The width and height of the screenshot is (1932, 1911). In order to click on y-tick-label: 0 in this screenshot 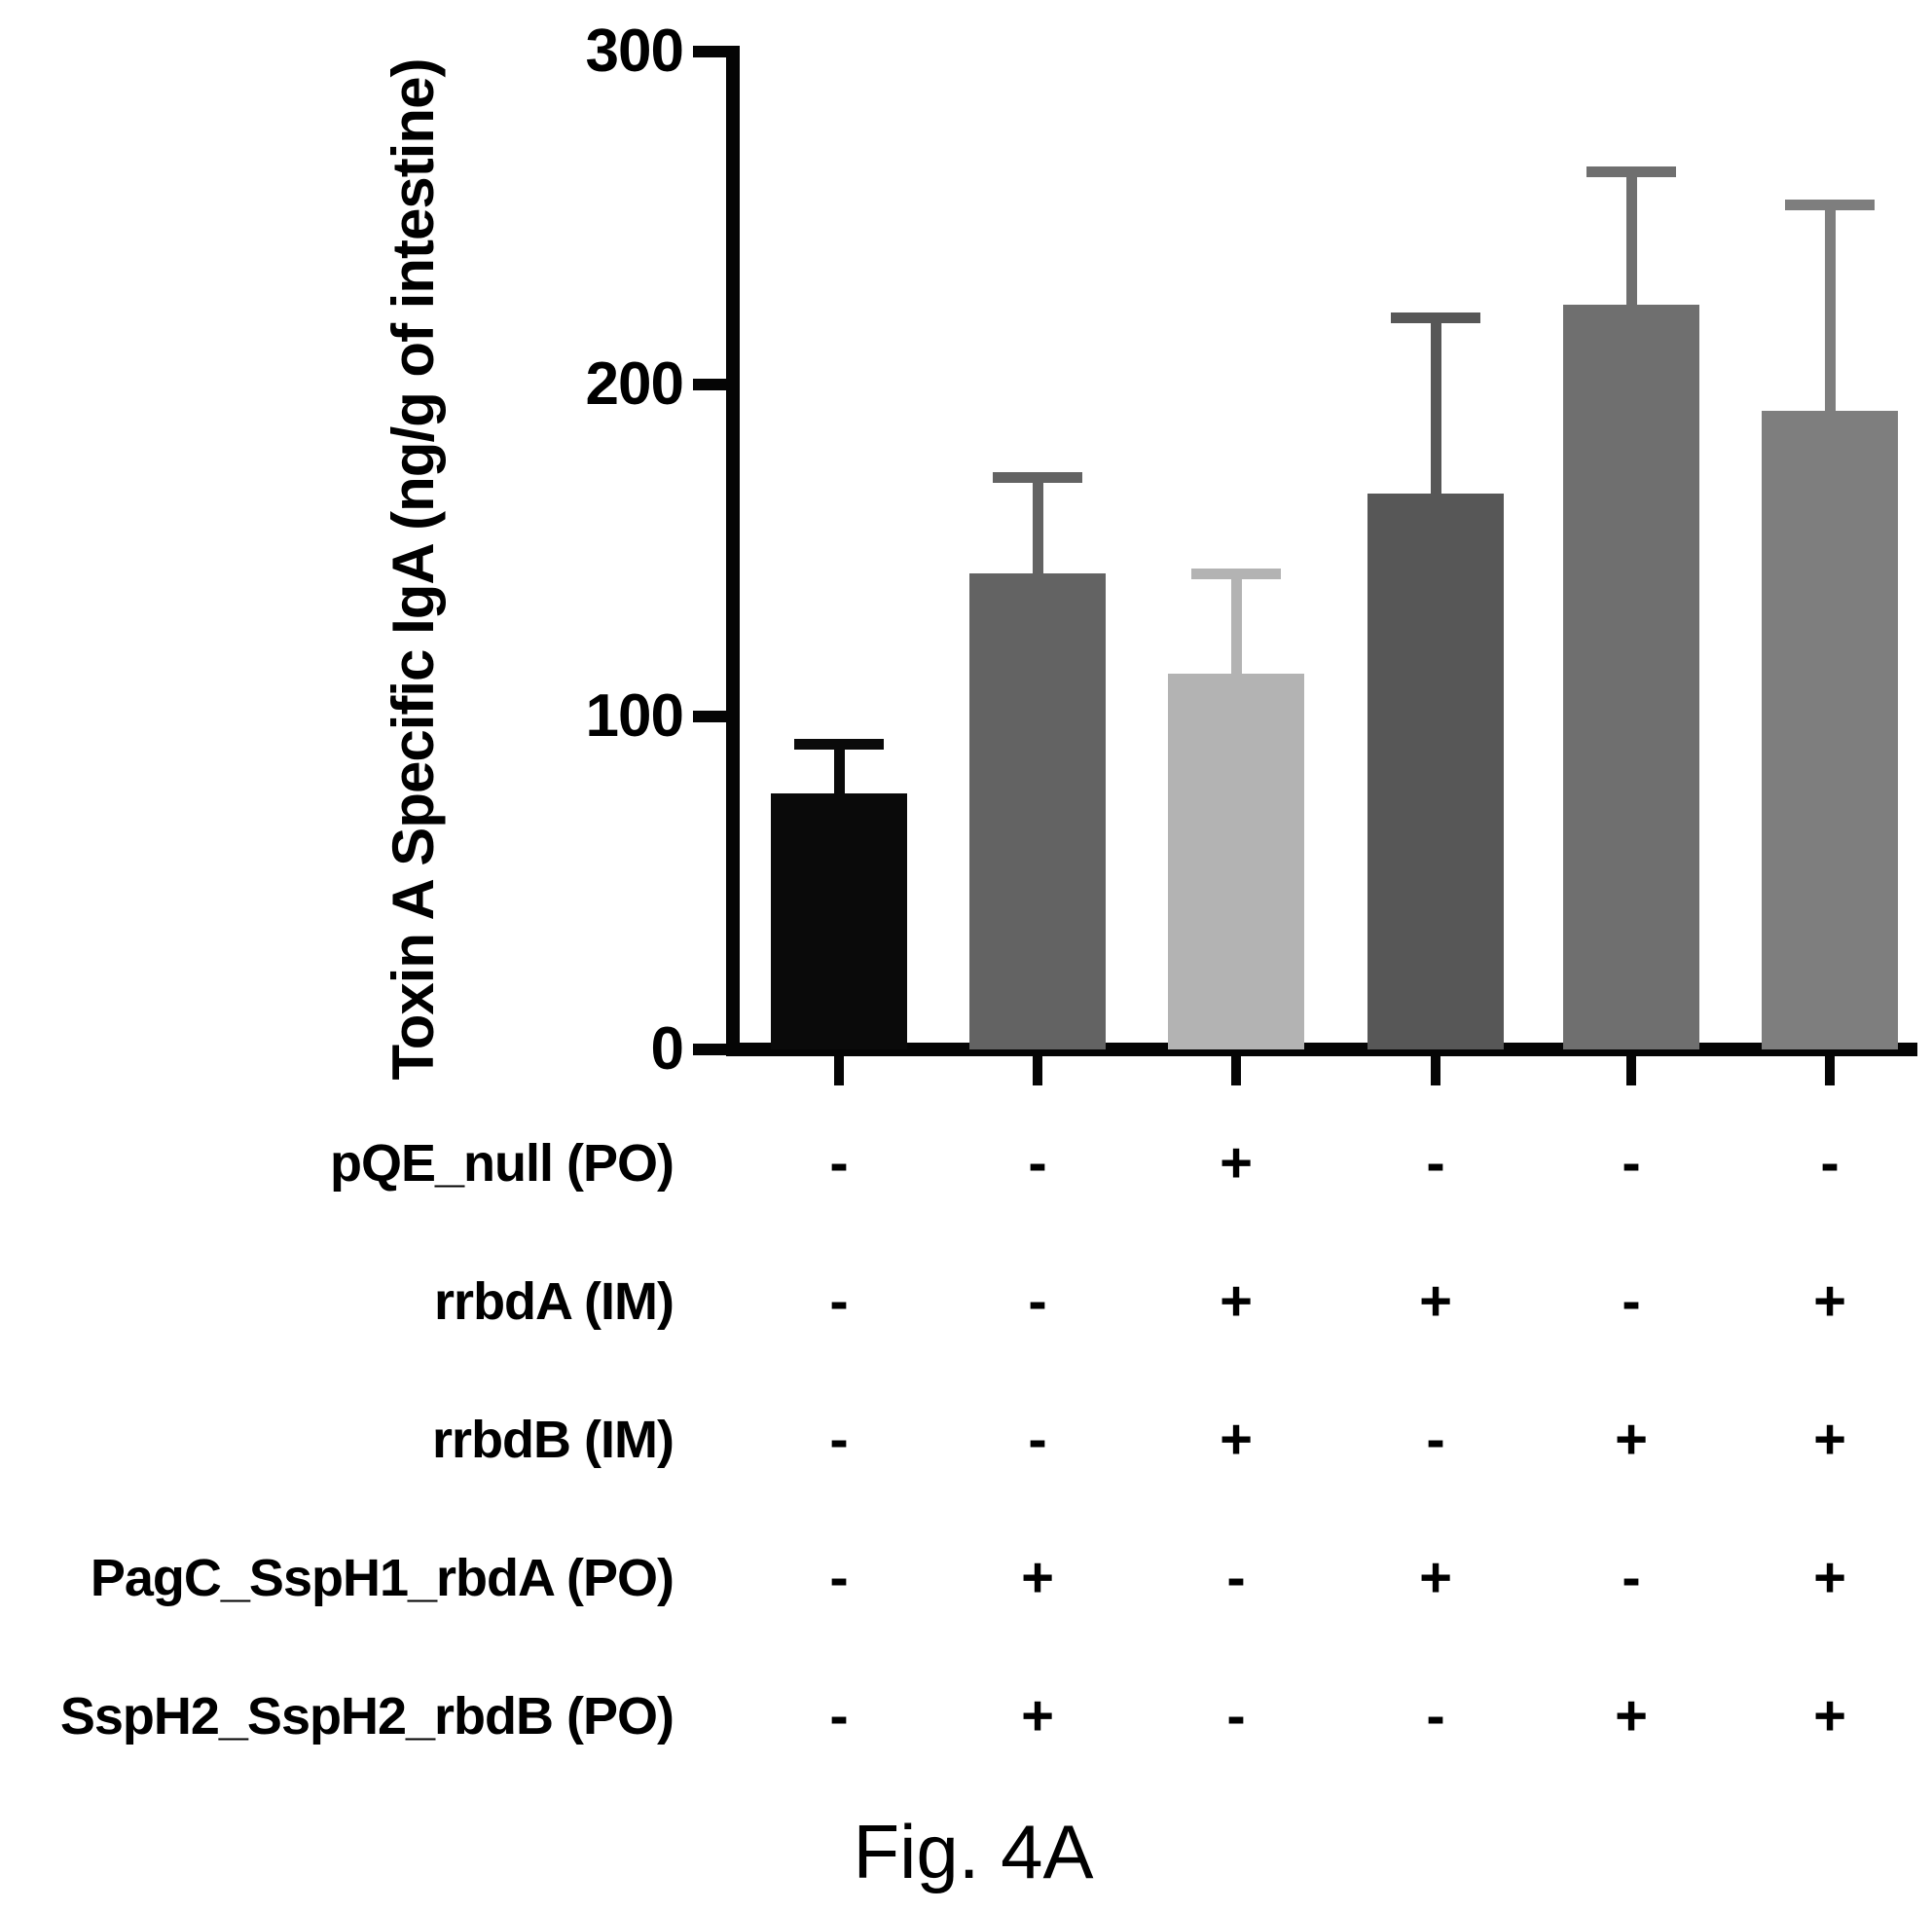, I will do `click(667, 1049)`.